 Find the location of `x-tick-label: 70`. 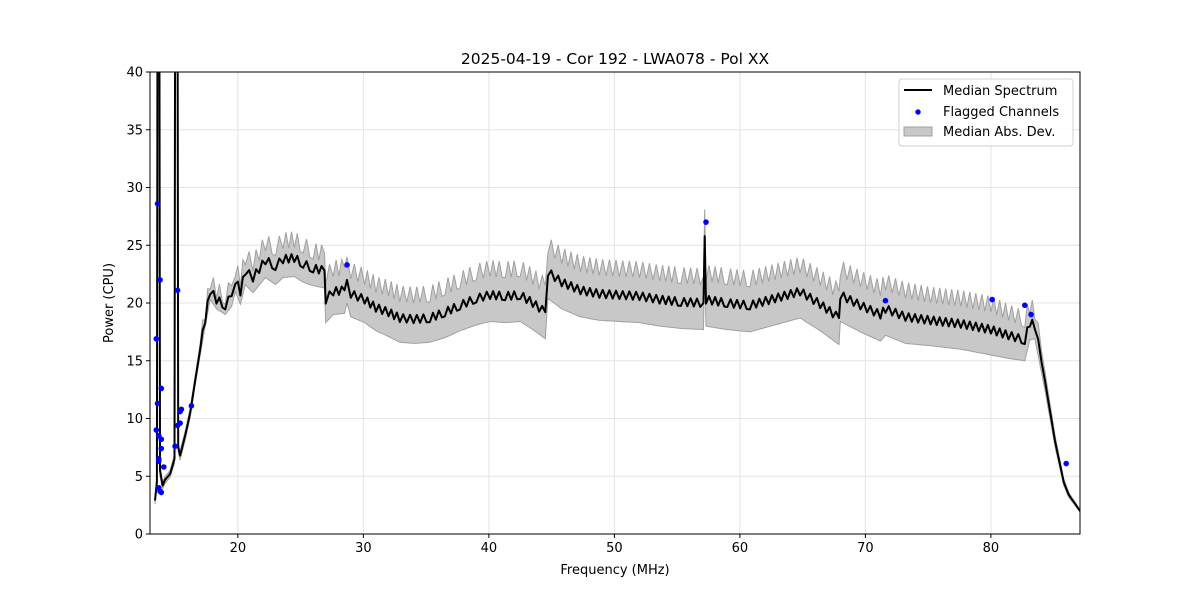

x-tick-label: 70 is located at coordinates (865, 548).